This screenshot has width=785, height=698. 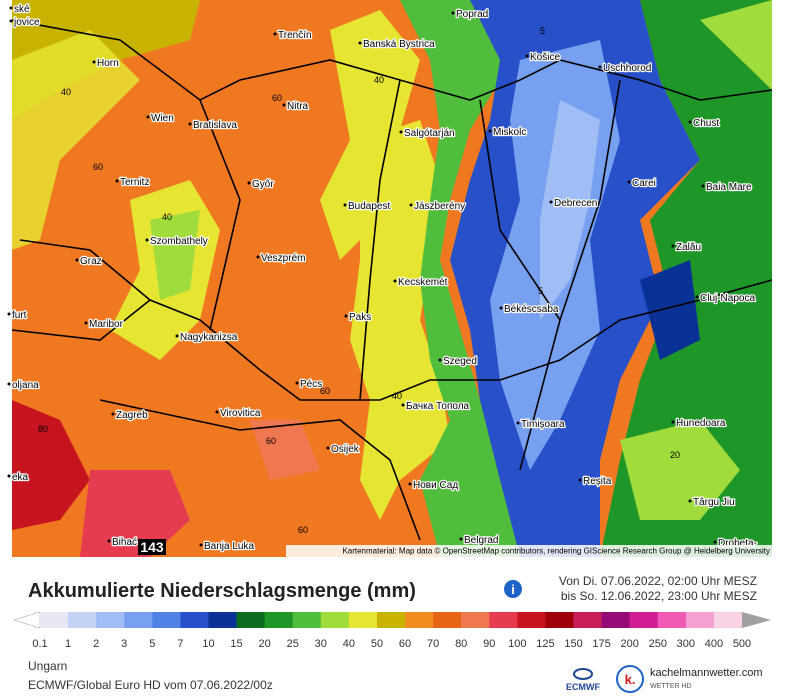 I want to click on brand-sub: WETTER HD, so click(x=671, y=686).